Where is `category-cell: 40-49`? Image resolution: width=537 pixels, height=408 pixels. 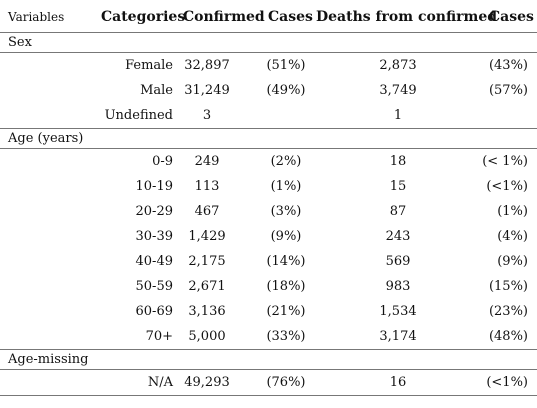
category-cell: 40-49 is located at coordinates (154, 261).